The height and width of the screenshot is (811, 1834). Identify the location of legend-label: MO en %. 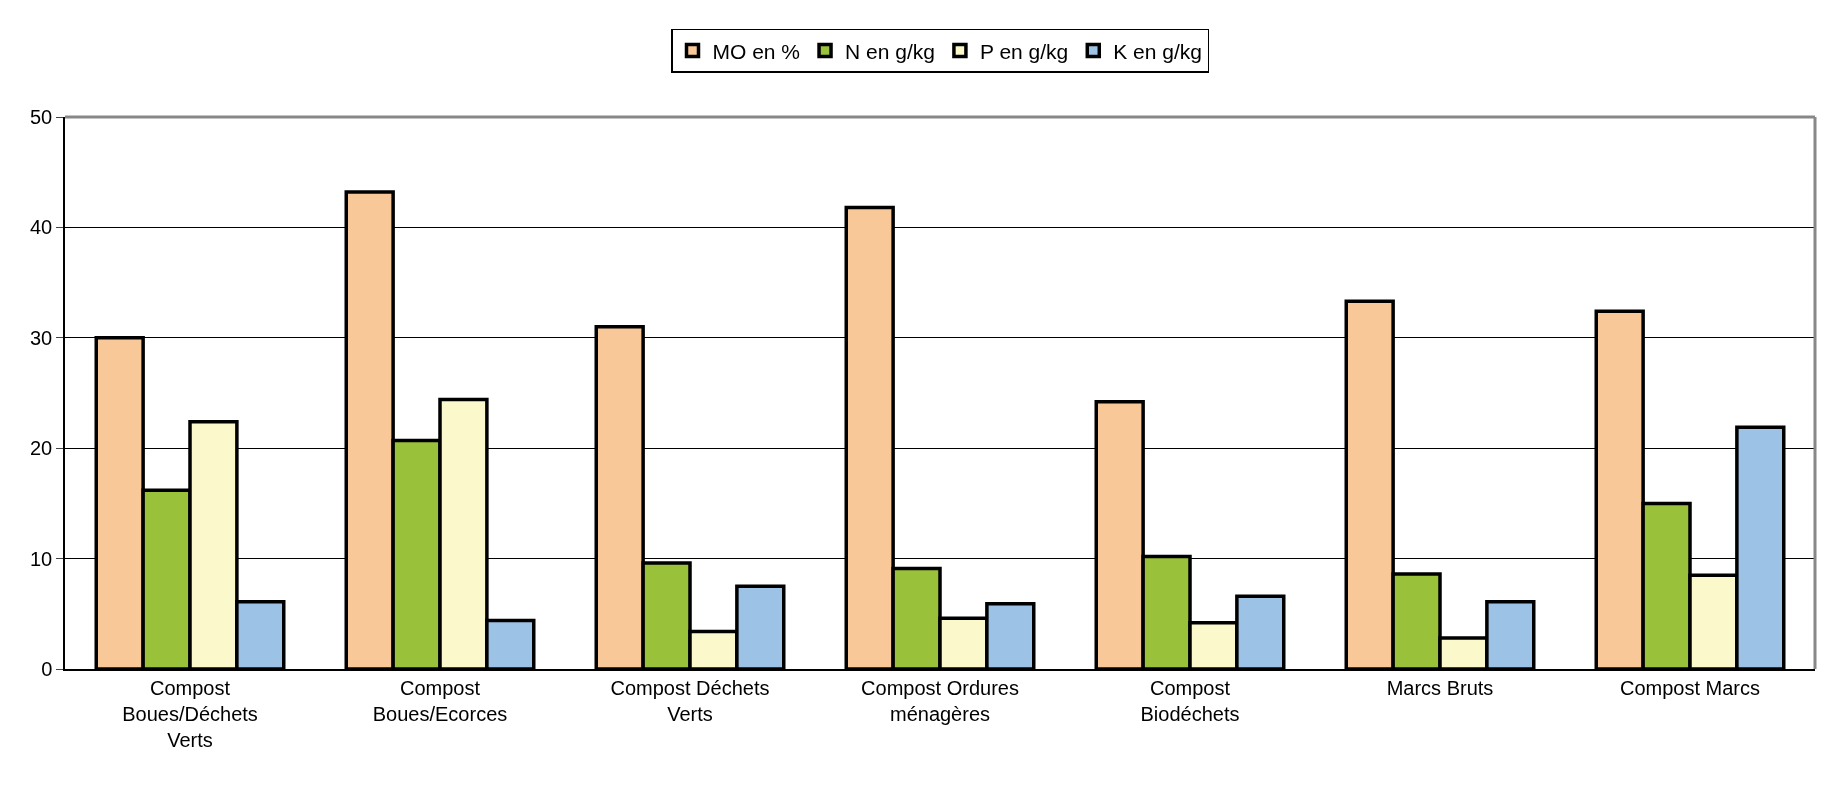
(756, 51).